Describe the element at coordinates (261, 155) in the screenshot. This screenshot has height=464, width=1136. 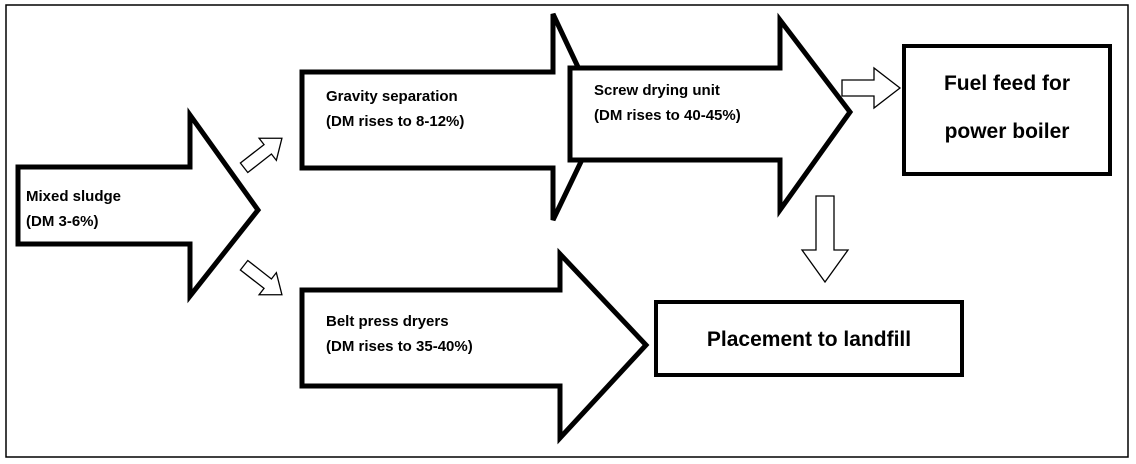
I see `small-arrow-up` at that location.